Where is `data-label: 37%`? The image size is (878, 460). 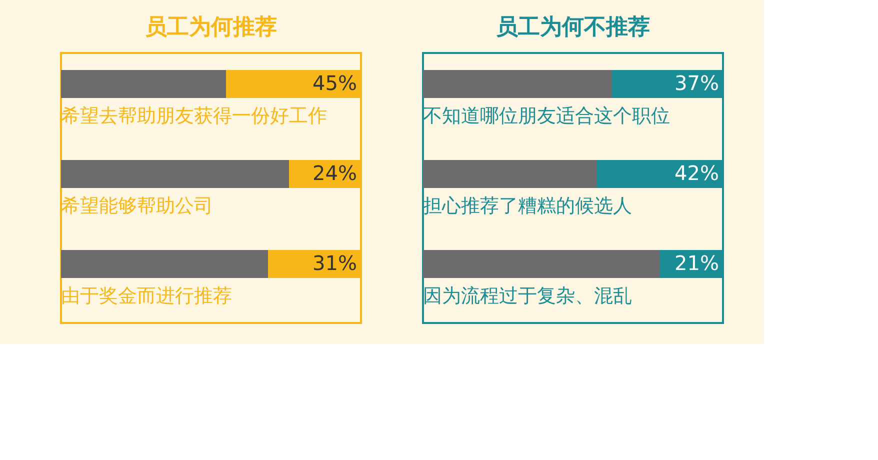
data-label: 37% is located at coordinates (696, 83).